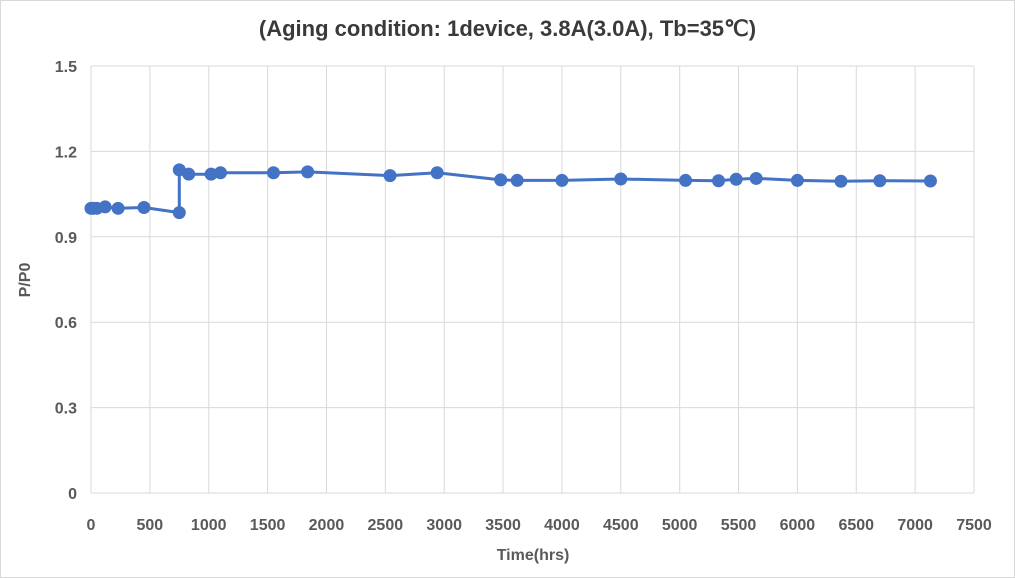 Image resolution: width=1015 pixels, height=578 pixels. I want to click on x-tick-label: 0, so click(91, 525).